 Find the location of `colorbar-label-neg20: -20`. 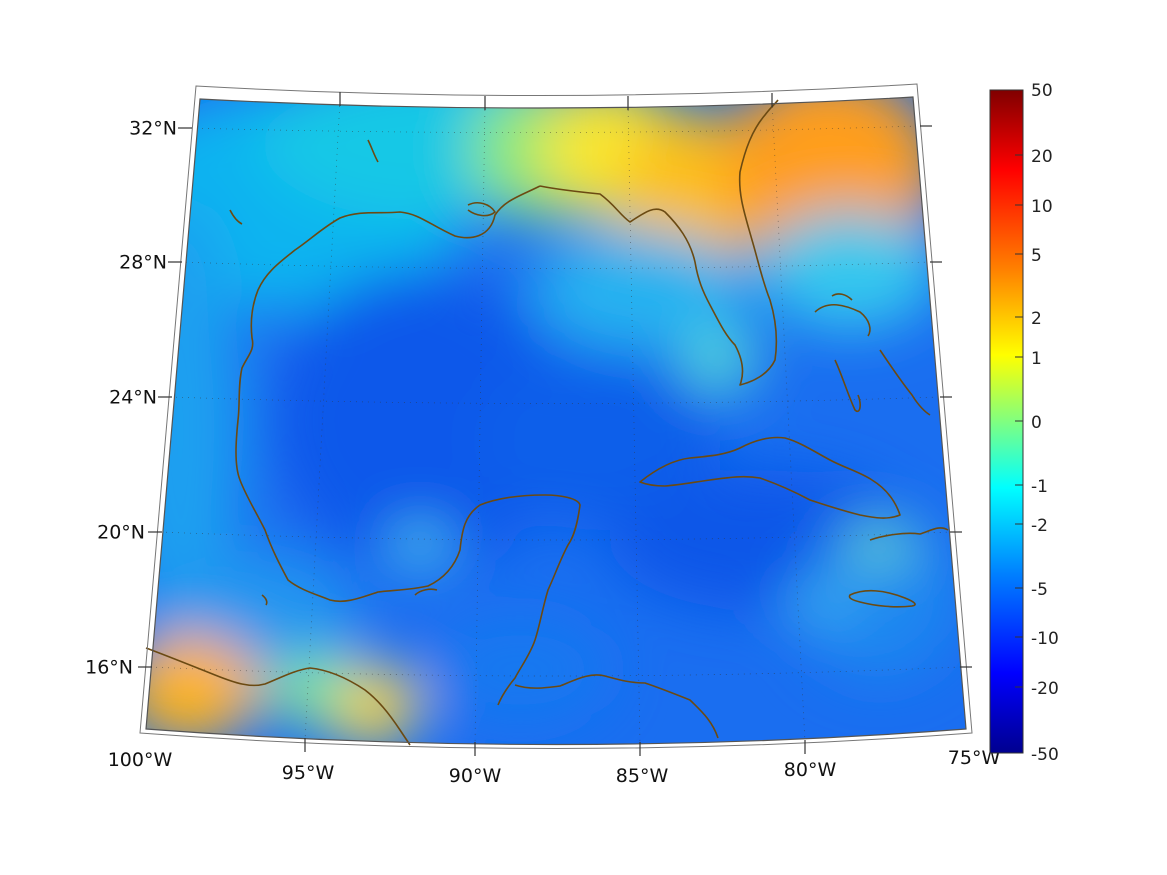

colorbar-label-neg20: -20 is located at coordinates (1045, 689).